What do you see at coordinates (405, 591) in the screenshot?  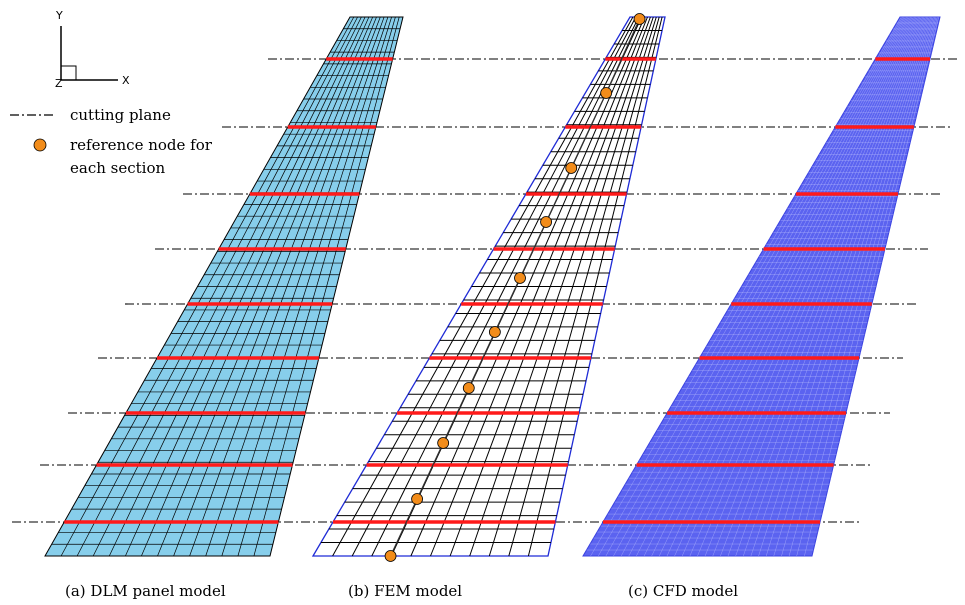 I see `caption-fem: (b) FEM model` at bounding box center [405, 591].